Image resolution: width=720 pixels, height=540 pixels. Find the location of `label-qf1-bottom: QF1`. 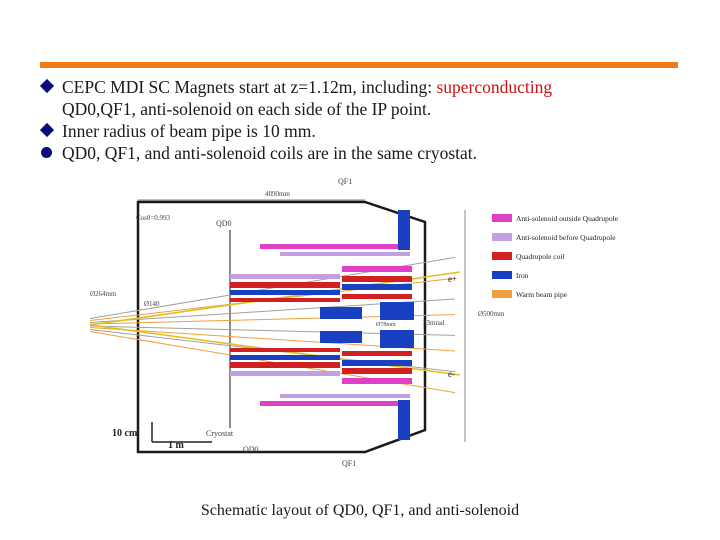

label-qf1-bottom: QF1 is located at coordinates (349, 463).